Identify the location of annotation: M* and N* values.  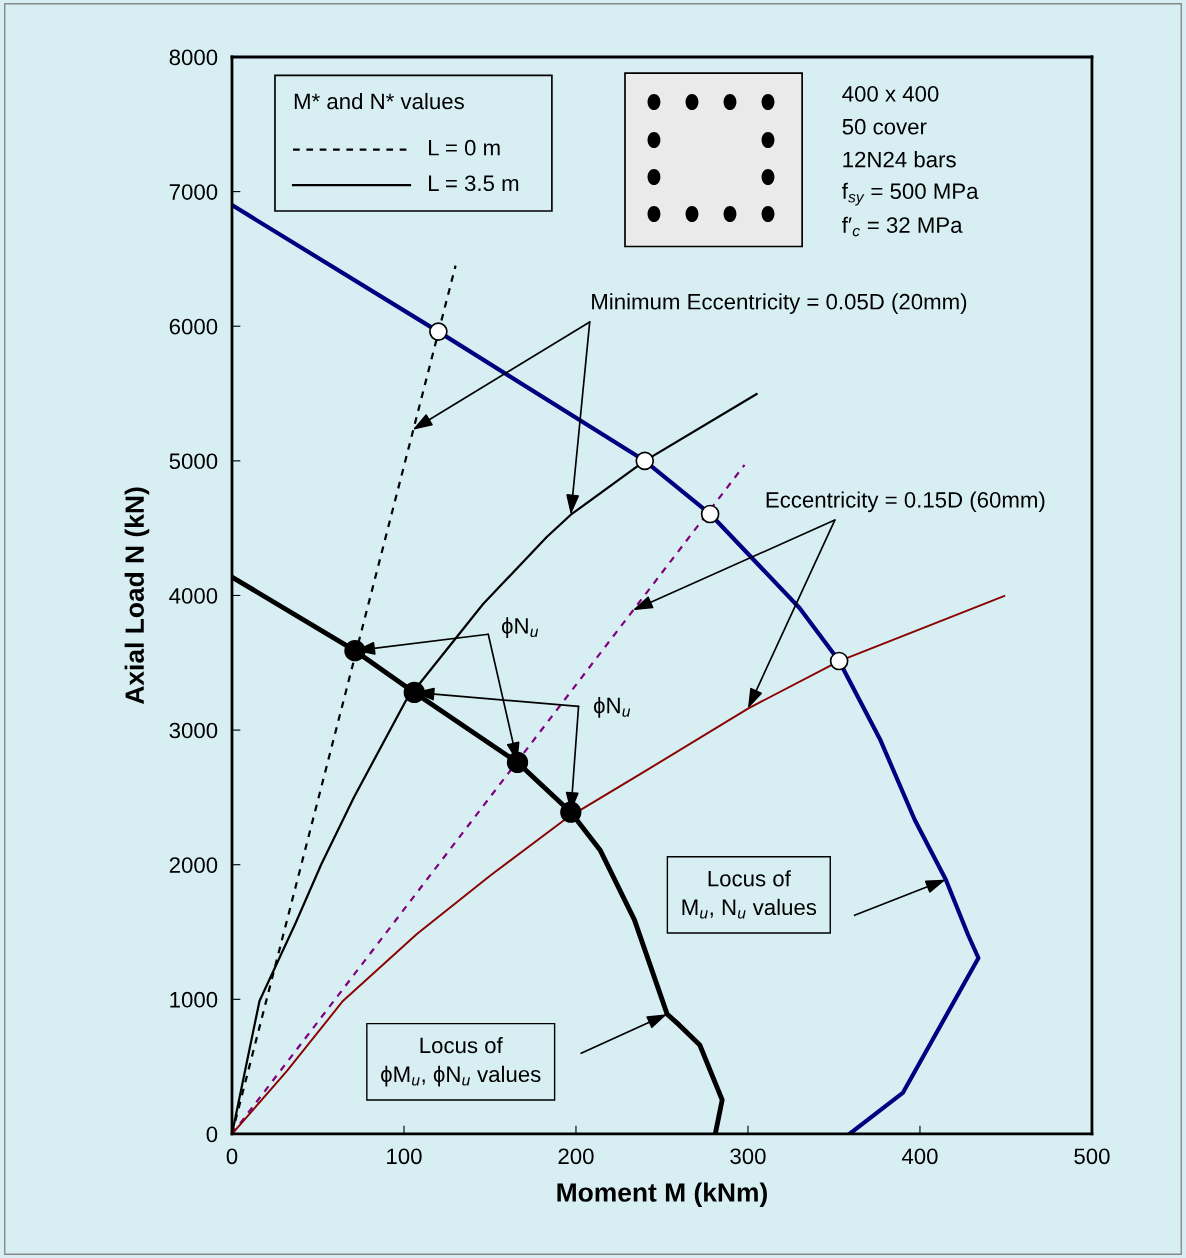
(379, 101).